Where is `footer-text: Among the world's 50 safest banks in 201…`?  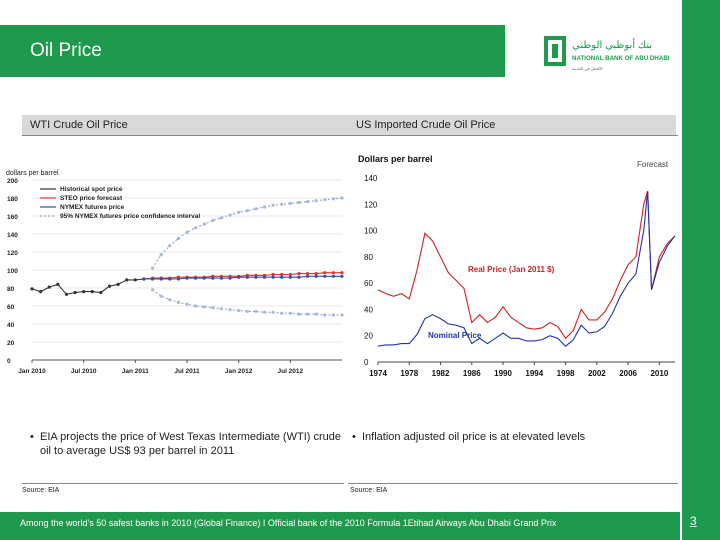
footer-text: Among the world's 50 safest banks in 201… is located at coordinates (288, 523).